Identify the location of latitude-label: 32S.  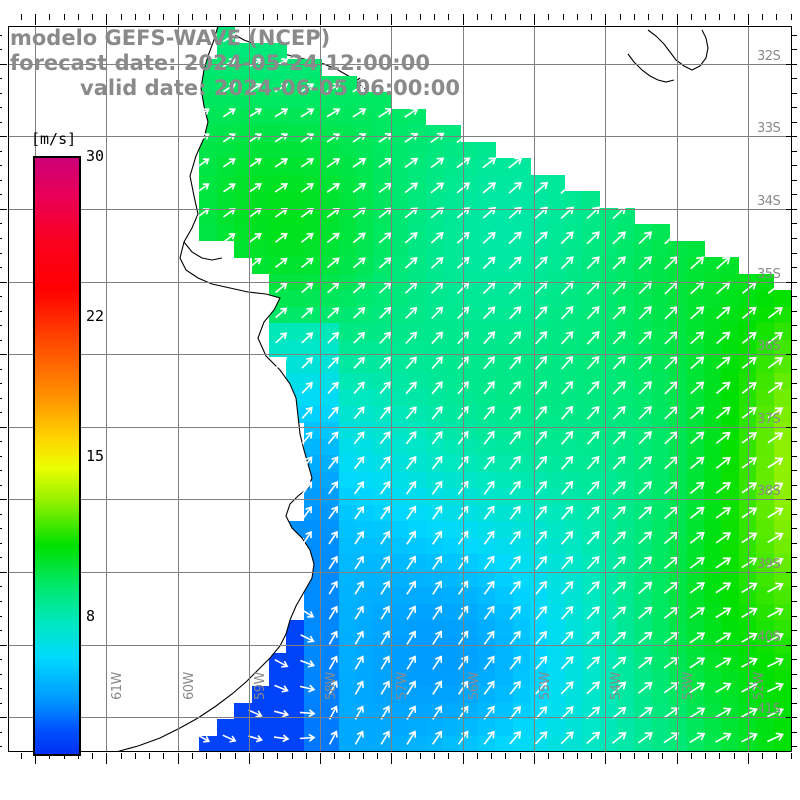
(769, 56).